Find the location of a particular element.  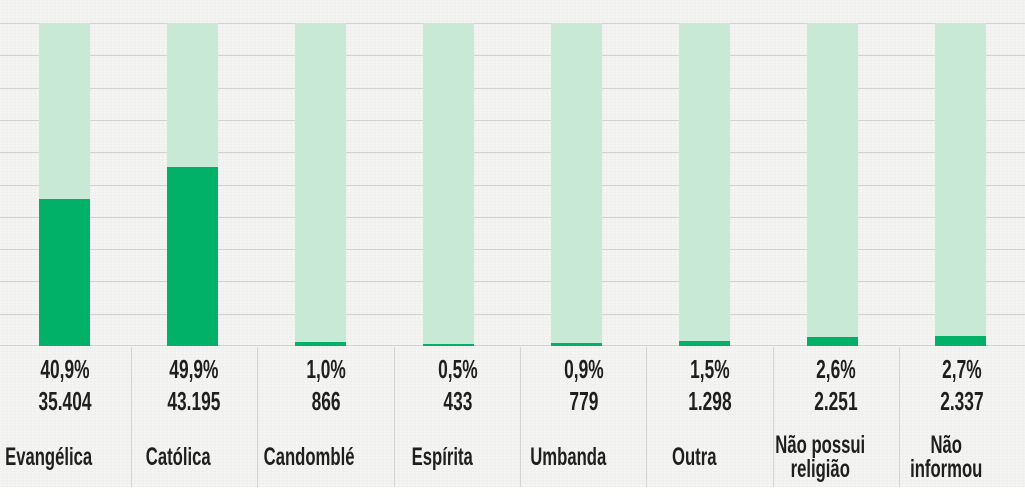

percent-label: 1,5% is located at coordinates (710, 369).